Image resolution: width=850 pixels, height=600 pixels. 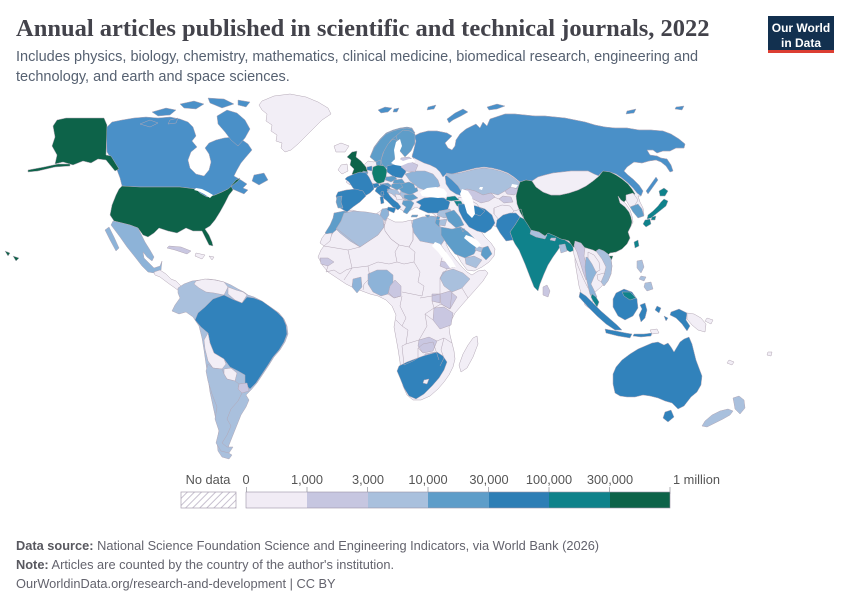 I want to click on svg-text: 1 million, so click(x=696, y=479).